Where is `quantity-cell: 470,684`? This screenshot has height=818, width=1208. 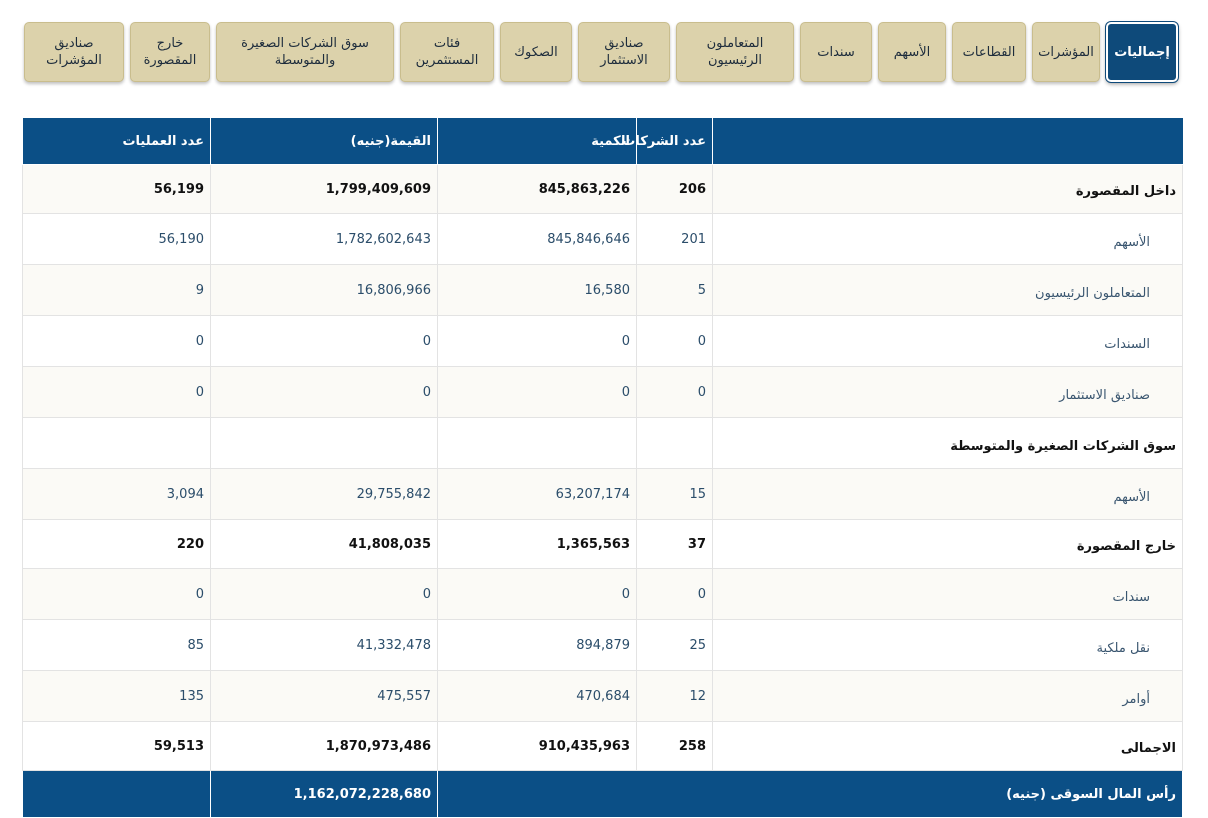 quantity-cell: 470,684 is located at coordinates (537, 696).